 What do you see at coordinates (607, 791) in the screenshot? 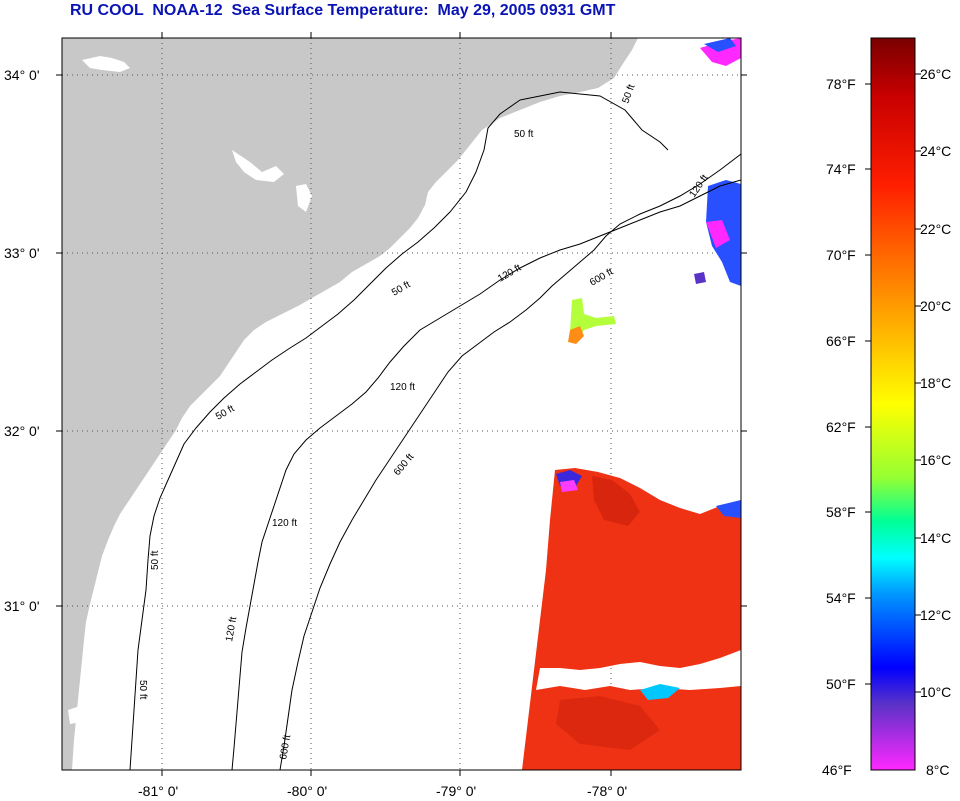
I see `lon-label: -78° 0'` at bounding box center [607, 791].